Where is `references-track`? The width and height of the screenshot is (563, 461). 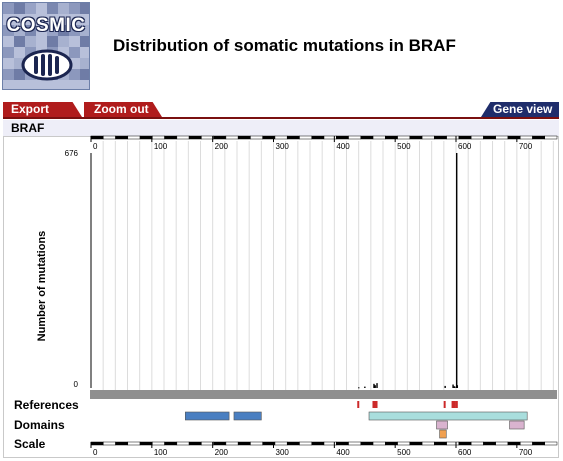 references-track is located at coordinates (407, 404).